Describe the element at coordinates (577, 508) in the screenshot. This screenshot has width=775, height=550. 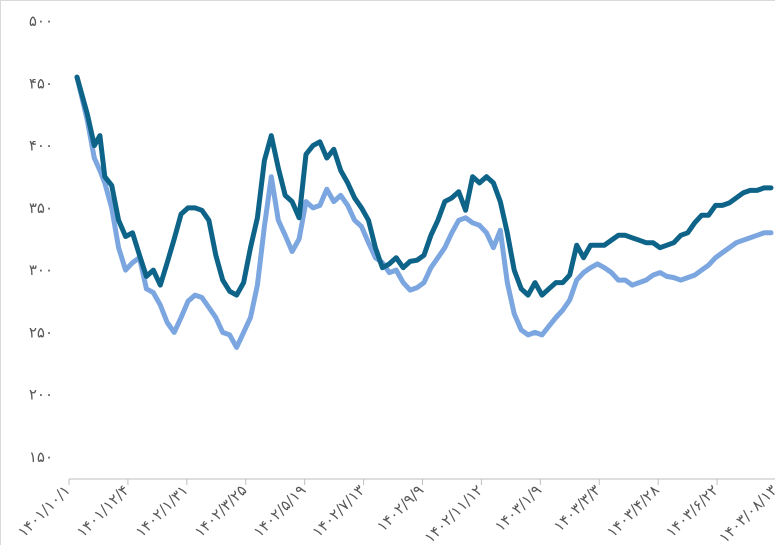
I see `x-tick-label: ۱۴۰۳/۳/۳` at that location.